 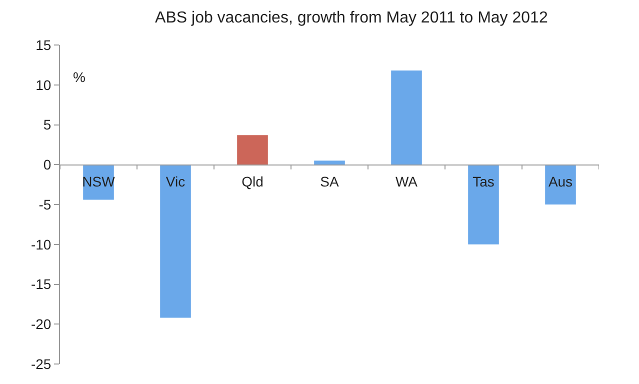 I want to click on y-tick-label: -15, so click(x=41, y=284).